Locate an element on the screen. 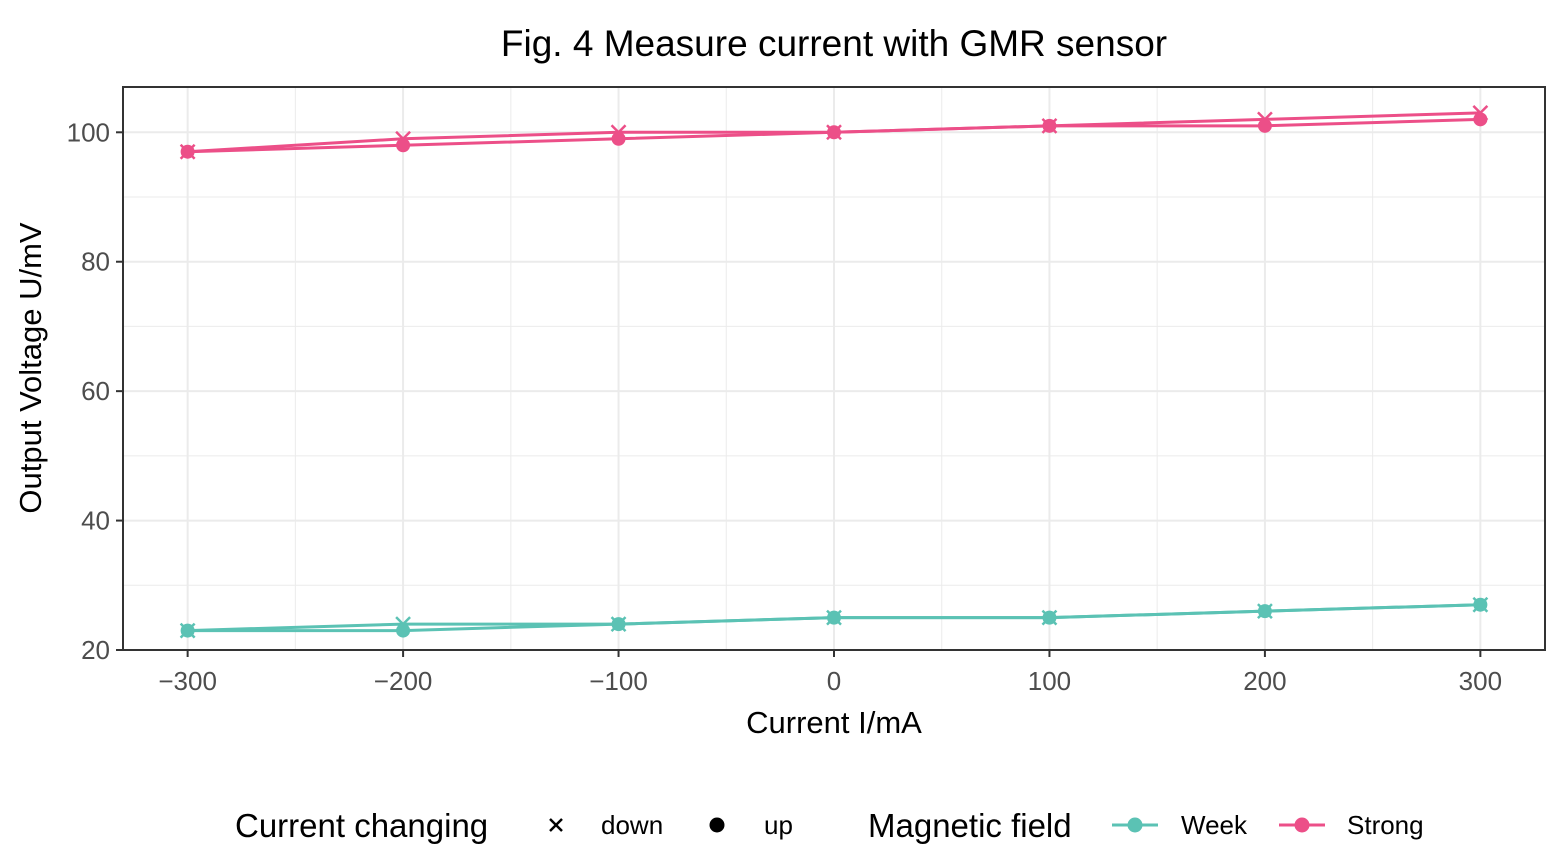 This screenshot has height=863, width=1555. legend-shape-title: Current changing is located at coordinates (361, 825).